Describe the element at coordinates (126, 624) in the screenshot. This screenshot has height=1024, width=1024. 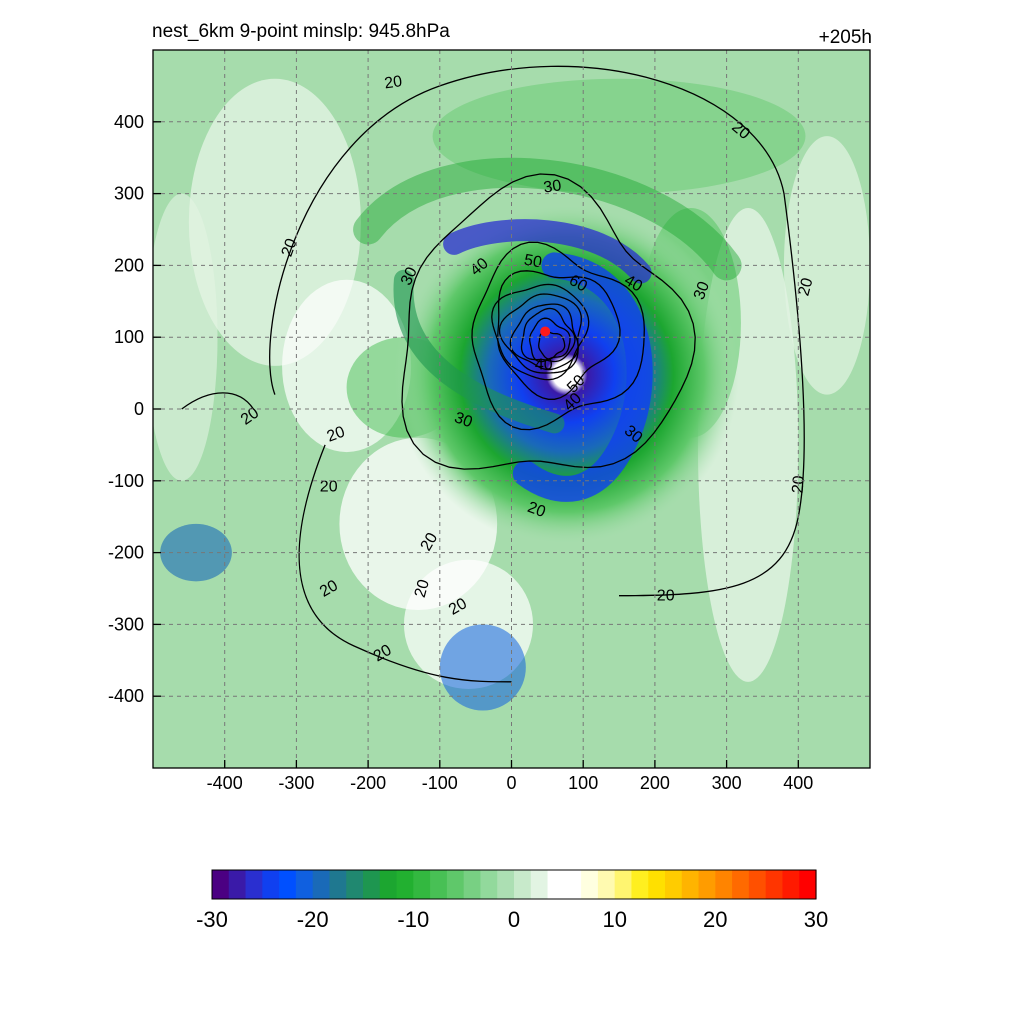
I see `y-tick-label: -300` at that location.